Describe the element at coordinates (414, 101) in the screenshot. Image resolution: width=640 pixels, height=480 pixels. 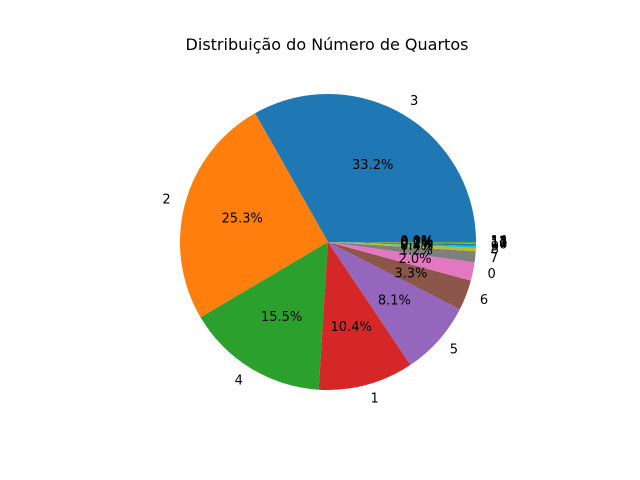
I see `pie-label-3: 3` at that location.